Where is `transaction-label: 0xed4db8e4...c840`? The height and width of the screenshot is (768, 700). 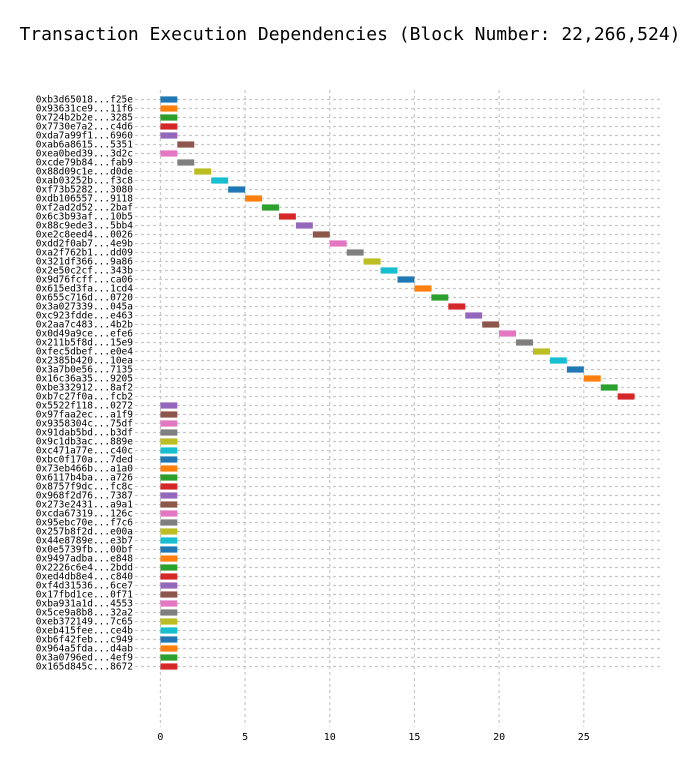
transaction-label: 0xed4db8e4...c840 is located at coordinates (85, 577).